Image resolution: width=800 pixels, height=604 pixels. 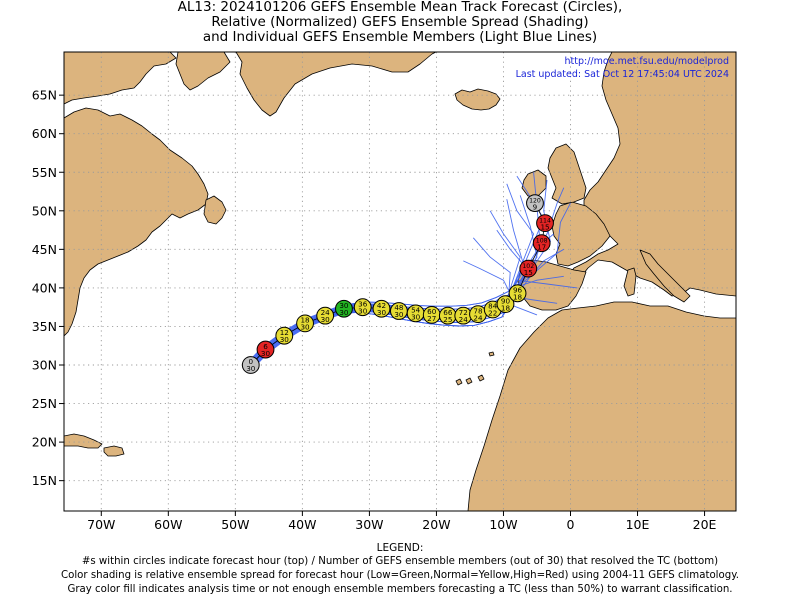 What do you see at coordinates (284, 332) in the screenshot?
I see `forecast-hour-label: 12` at bounding box center [284, 332].